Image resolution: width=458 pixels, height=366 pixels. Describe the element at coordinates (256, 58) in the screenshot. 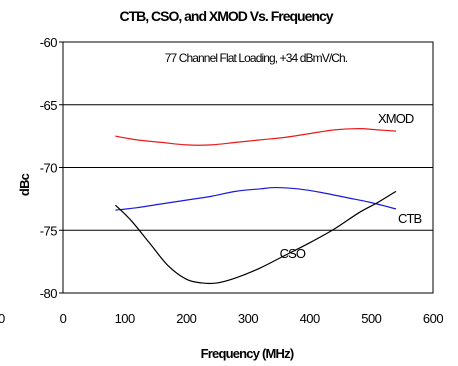

I see `chart-annotation: 77 Channel Flat Loading, +34 dBmV/Ch.` at that location.